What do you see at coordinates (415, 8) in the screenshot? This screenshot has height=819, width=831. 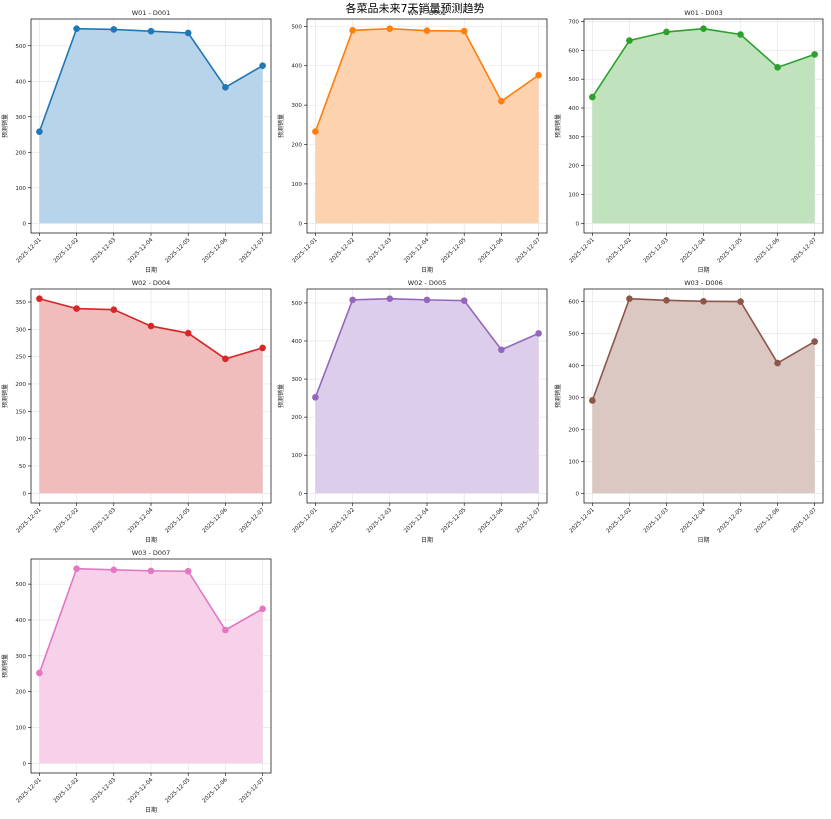 I see `figure-title: 各菜品未来7天销量预测趋势` at bounding box center [415, 8].